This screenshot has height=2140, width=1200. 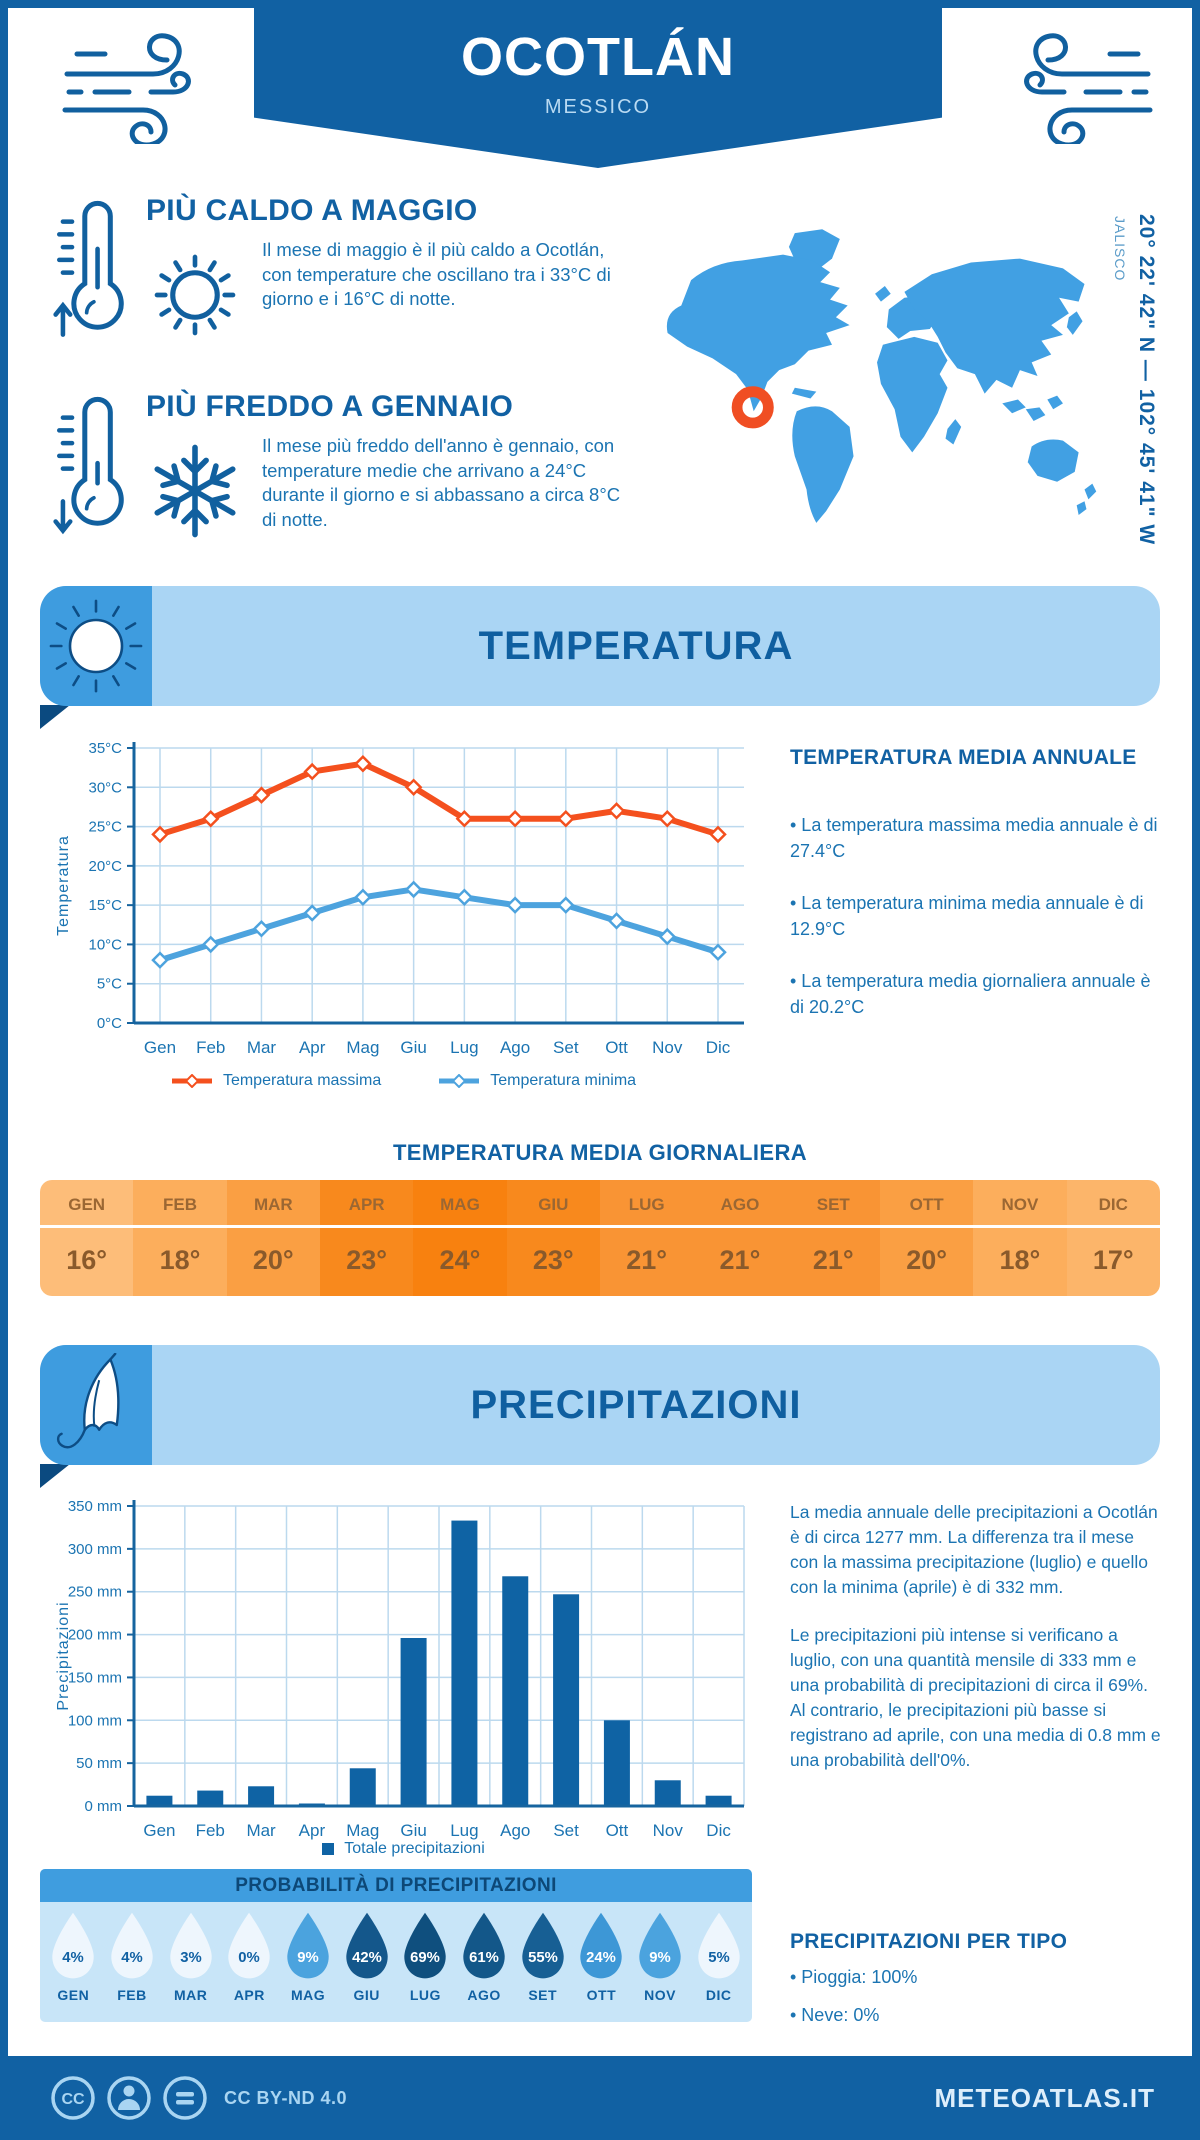 I want to click on probability-month-label: APR, so click(x=249, y=1995).